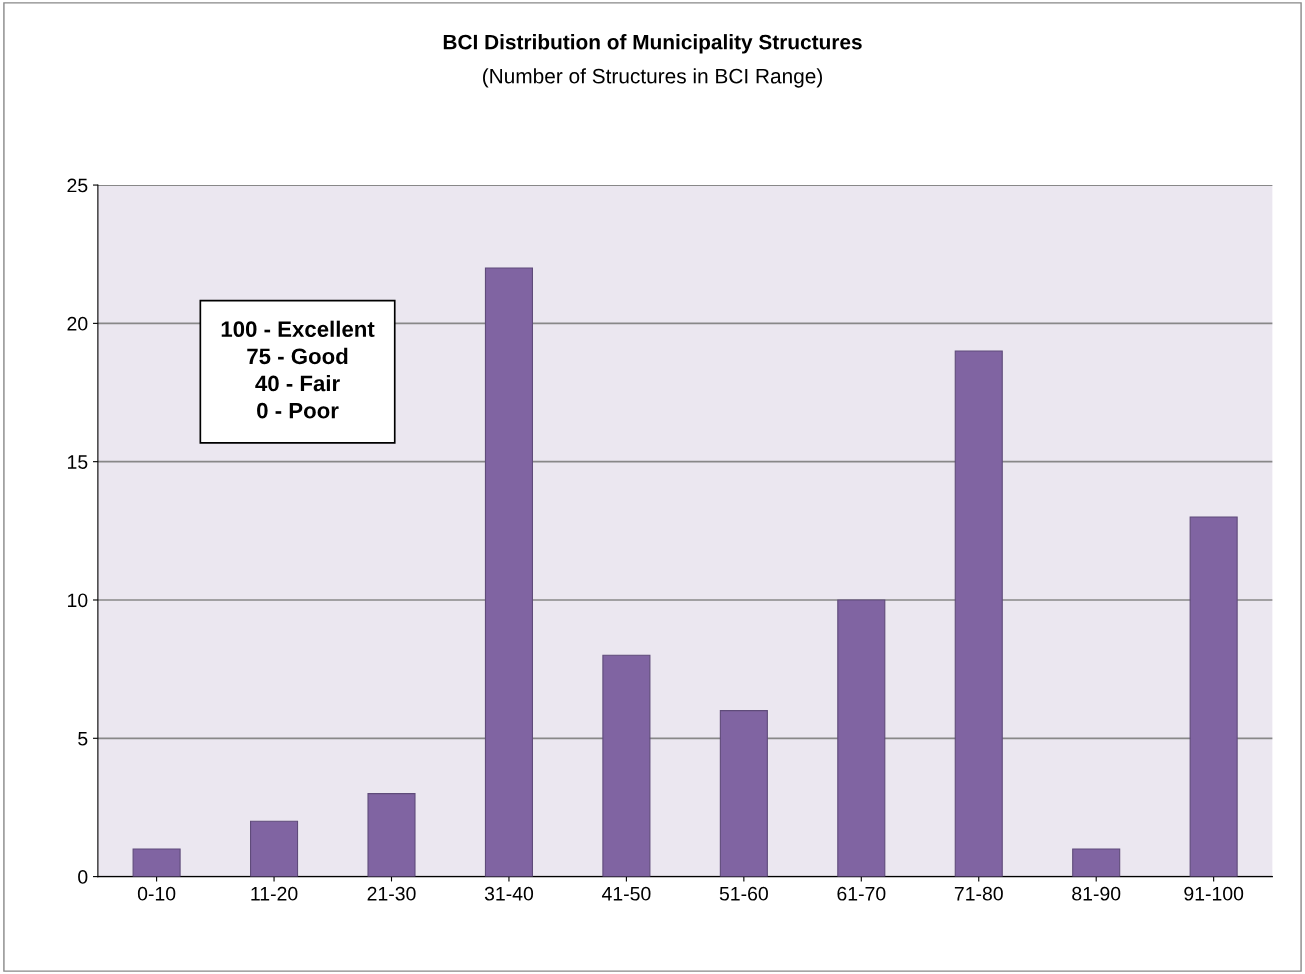 The width and height of the screenshot is (1305, 974). What do you see at coordinates (652, 78) in the screenshot?
I see `chart-subtitle: (Number of Structures in BCI Range)` at bounding box center [652, 78].